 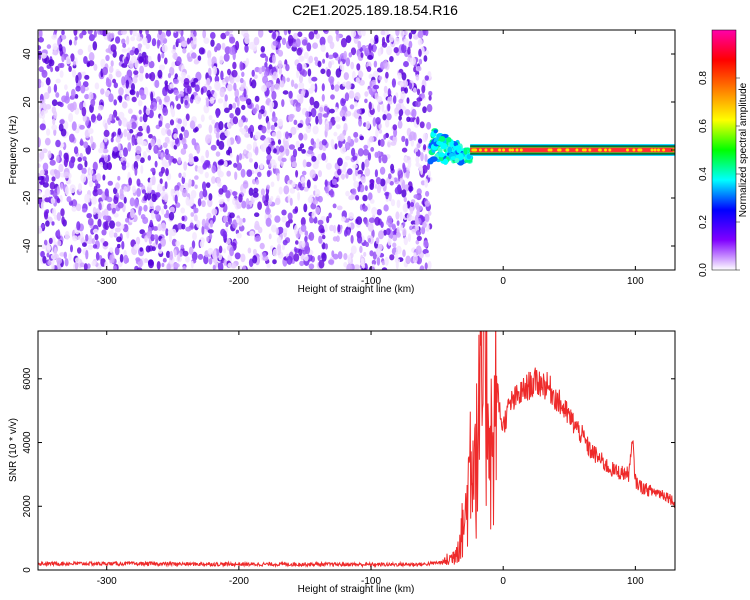 What do you see at coordinates (27, 197) in the screenshot?
I see `y-tick-label: -20` at bounding box center [27, 197].